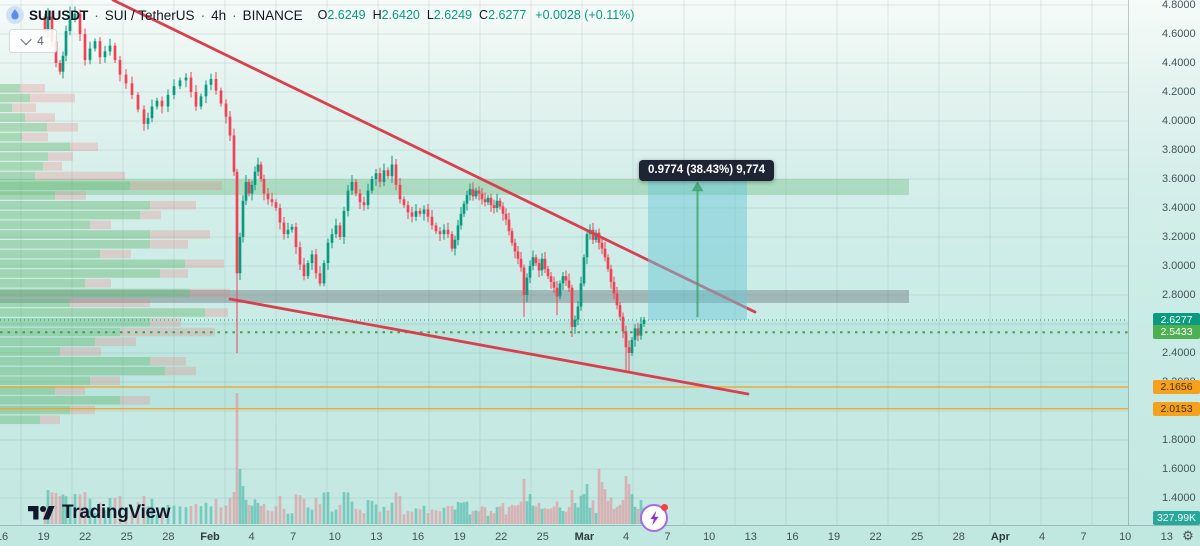 The width and height of the screenshot is (1200, 546). What do you see at coordinates (584, 537) in the screenshot?
I see `time-tick-label: Mar` at bounding box center [584, 537].